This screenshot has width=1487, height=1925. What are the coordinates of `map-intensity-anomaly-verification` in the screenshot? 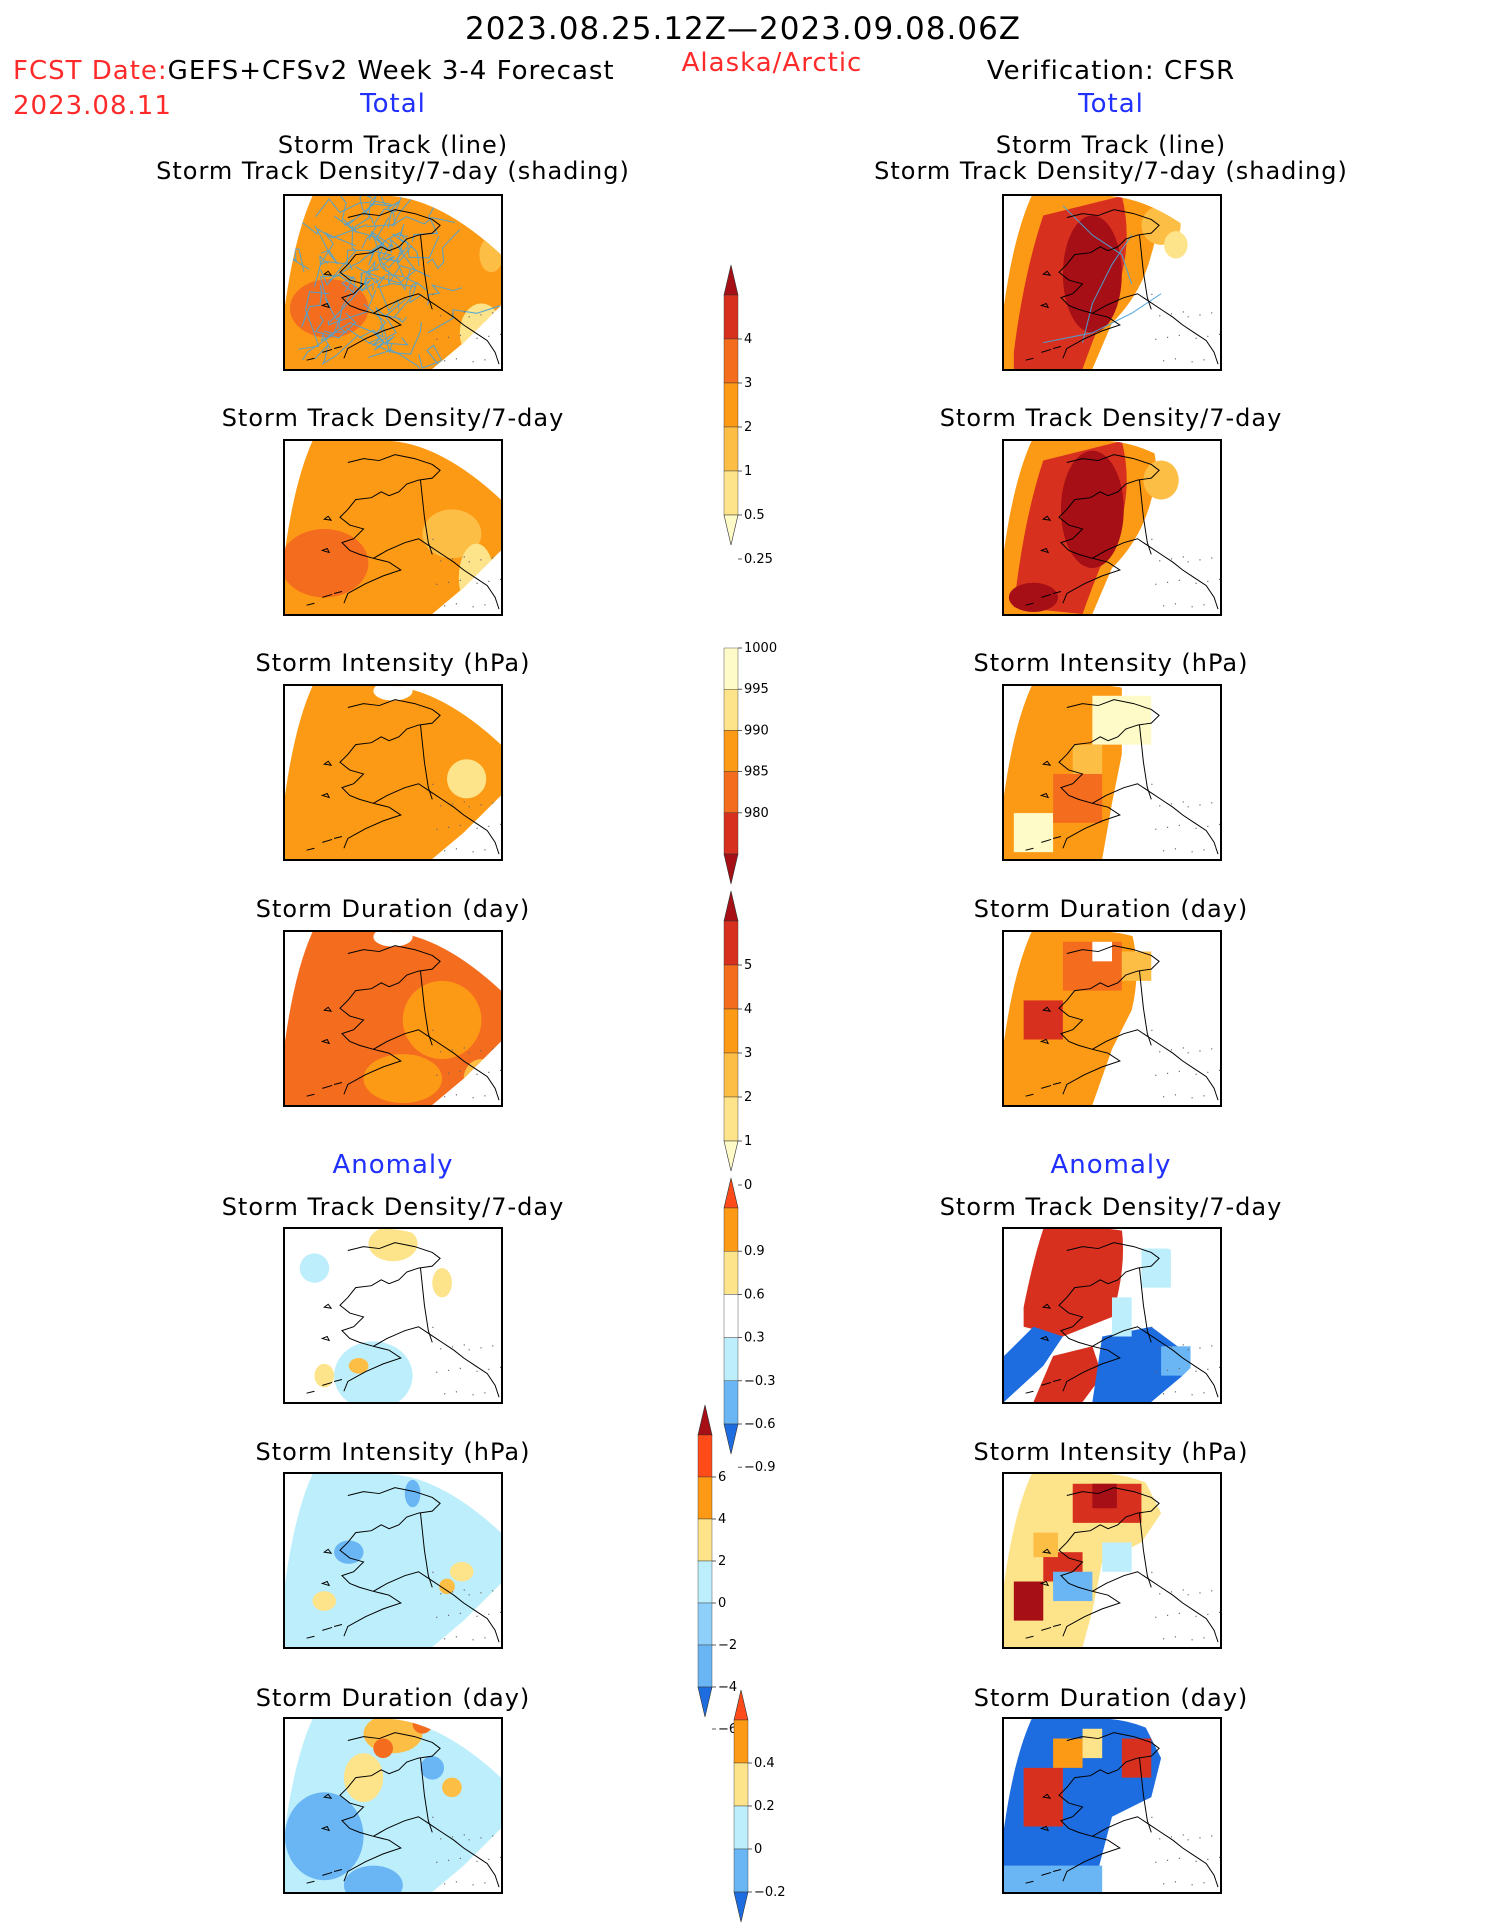 It's located at (1112, 1560).